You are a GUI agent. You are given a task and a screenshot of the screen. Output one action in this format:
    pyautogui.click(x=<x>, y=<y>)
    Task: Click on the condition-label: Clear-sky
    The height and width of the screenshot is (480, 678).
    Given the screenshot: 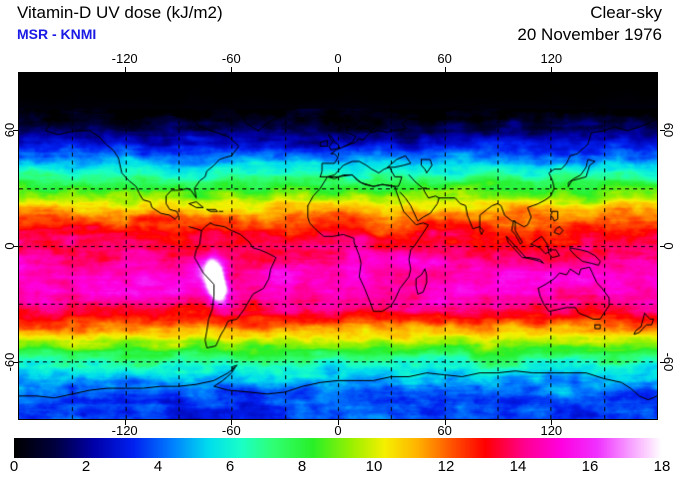 What is the action you would take?
    pyautogui.click(x=626, y=12)
    